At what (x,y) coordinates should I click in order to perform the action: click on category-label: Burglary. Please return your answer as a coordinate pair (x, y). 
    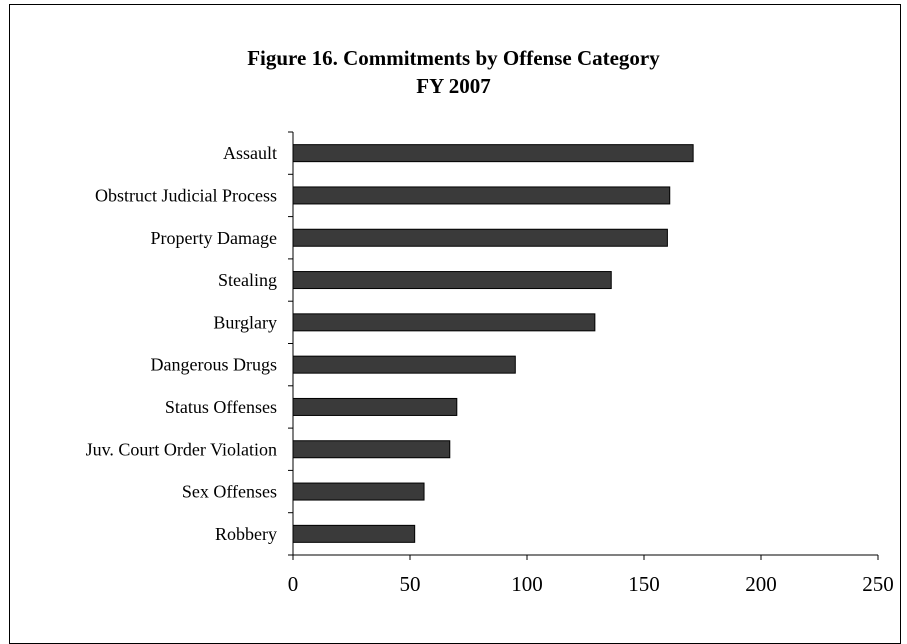
    Looking at the image, I should click on (245, 322).